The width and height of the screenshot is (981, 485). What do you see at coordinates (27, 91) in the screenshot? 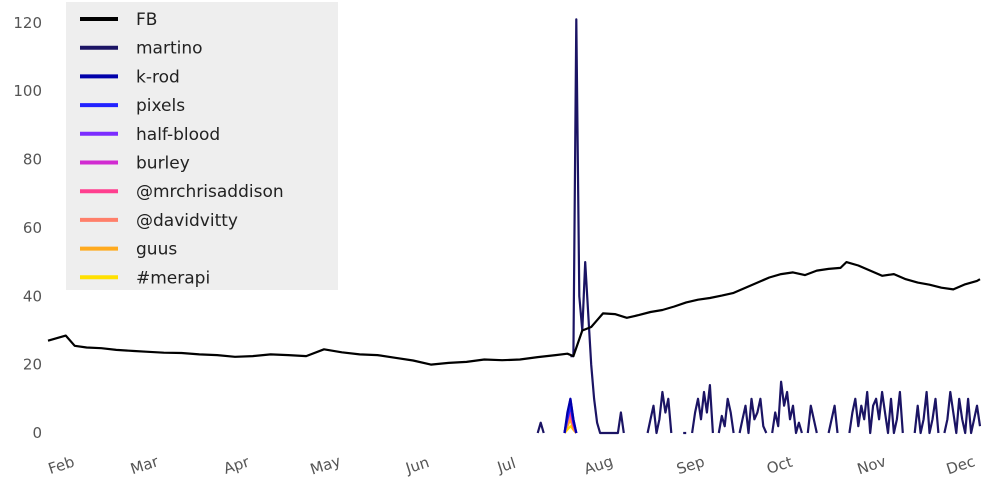
I see `y-tick-label: 100` at bounding box center [27, 91].